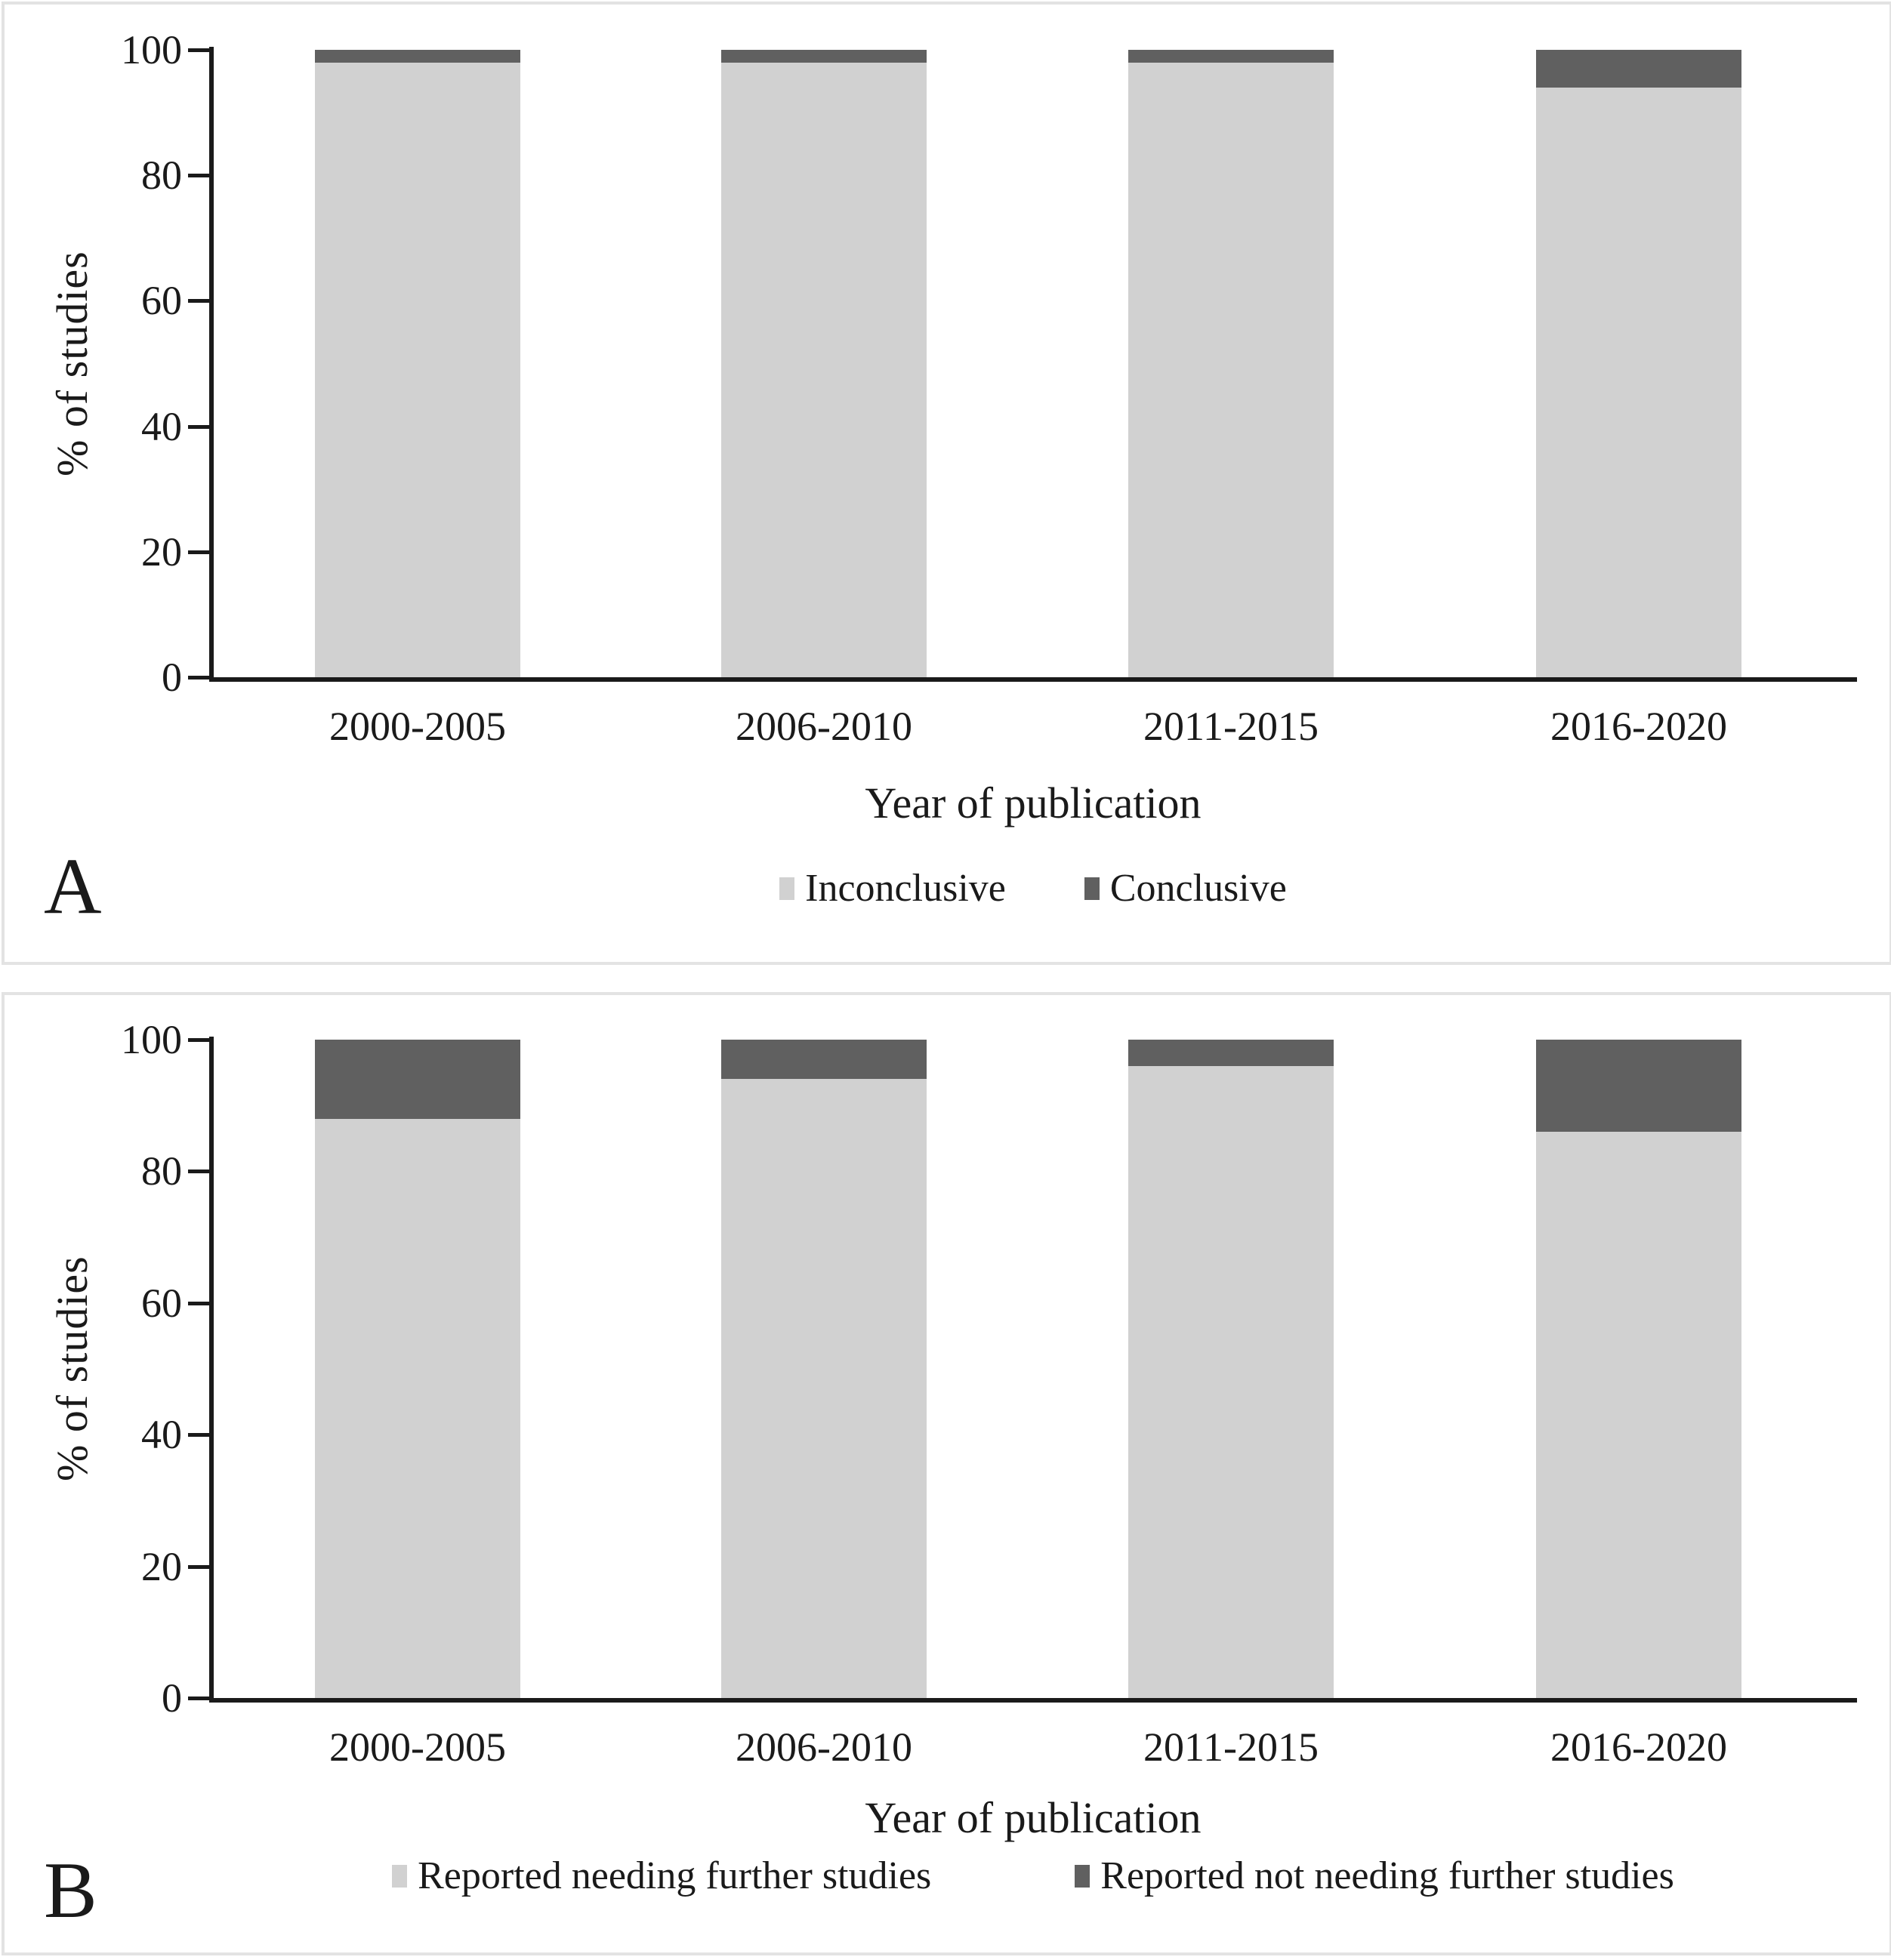 The height and width of the screenshot is (1960, 1891). What do you see at coordinates (675, 1875) in the screenshot?
I see `legend-label: Reported needing further studies` at bounding box center [675, 1875].